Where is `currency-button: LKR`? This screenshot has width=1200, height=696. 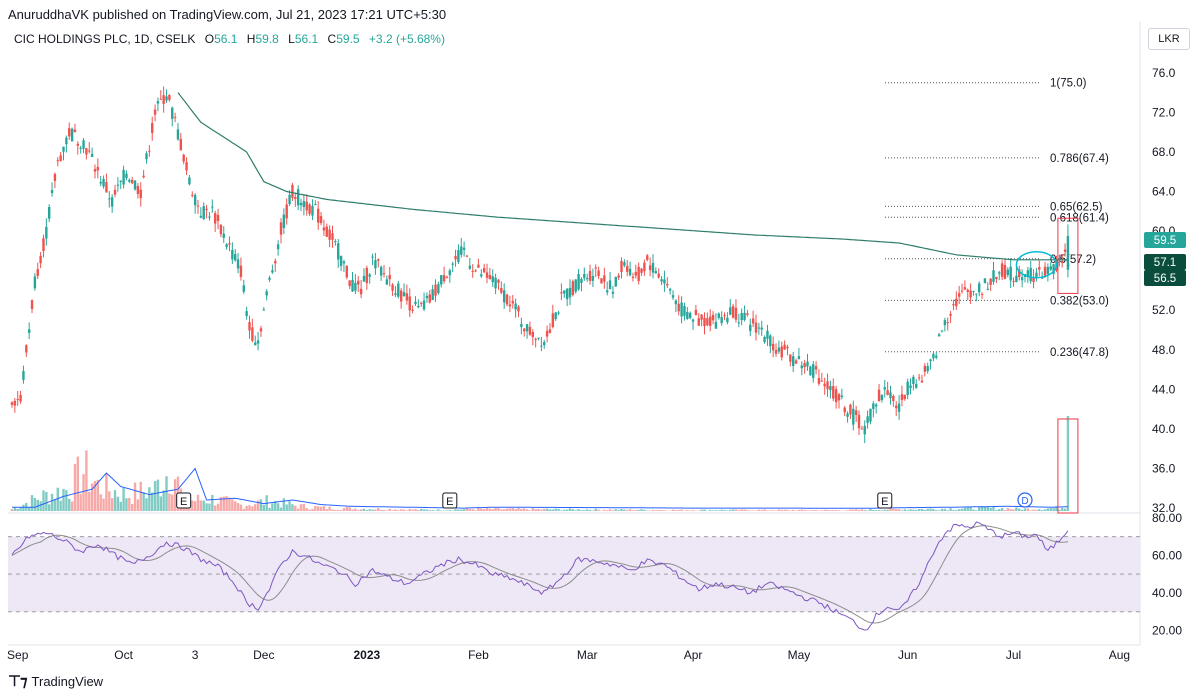
currency-button: LKR is located at coordinates (1169, 39).